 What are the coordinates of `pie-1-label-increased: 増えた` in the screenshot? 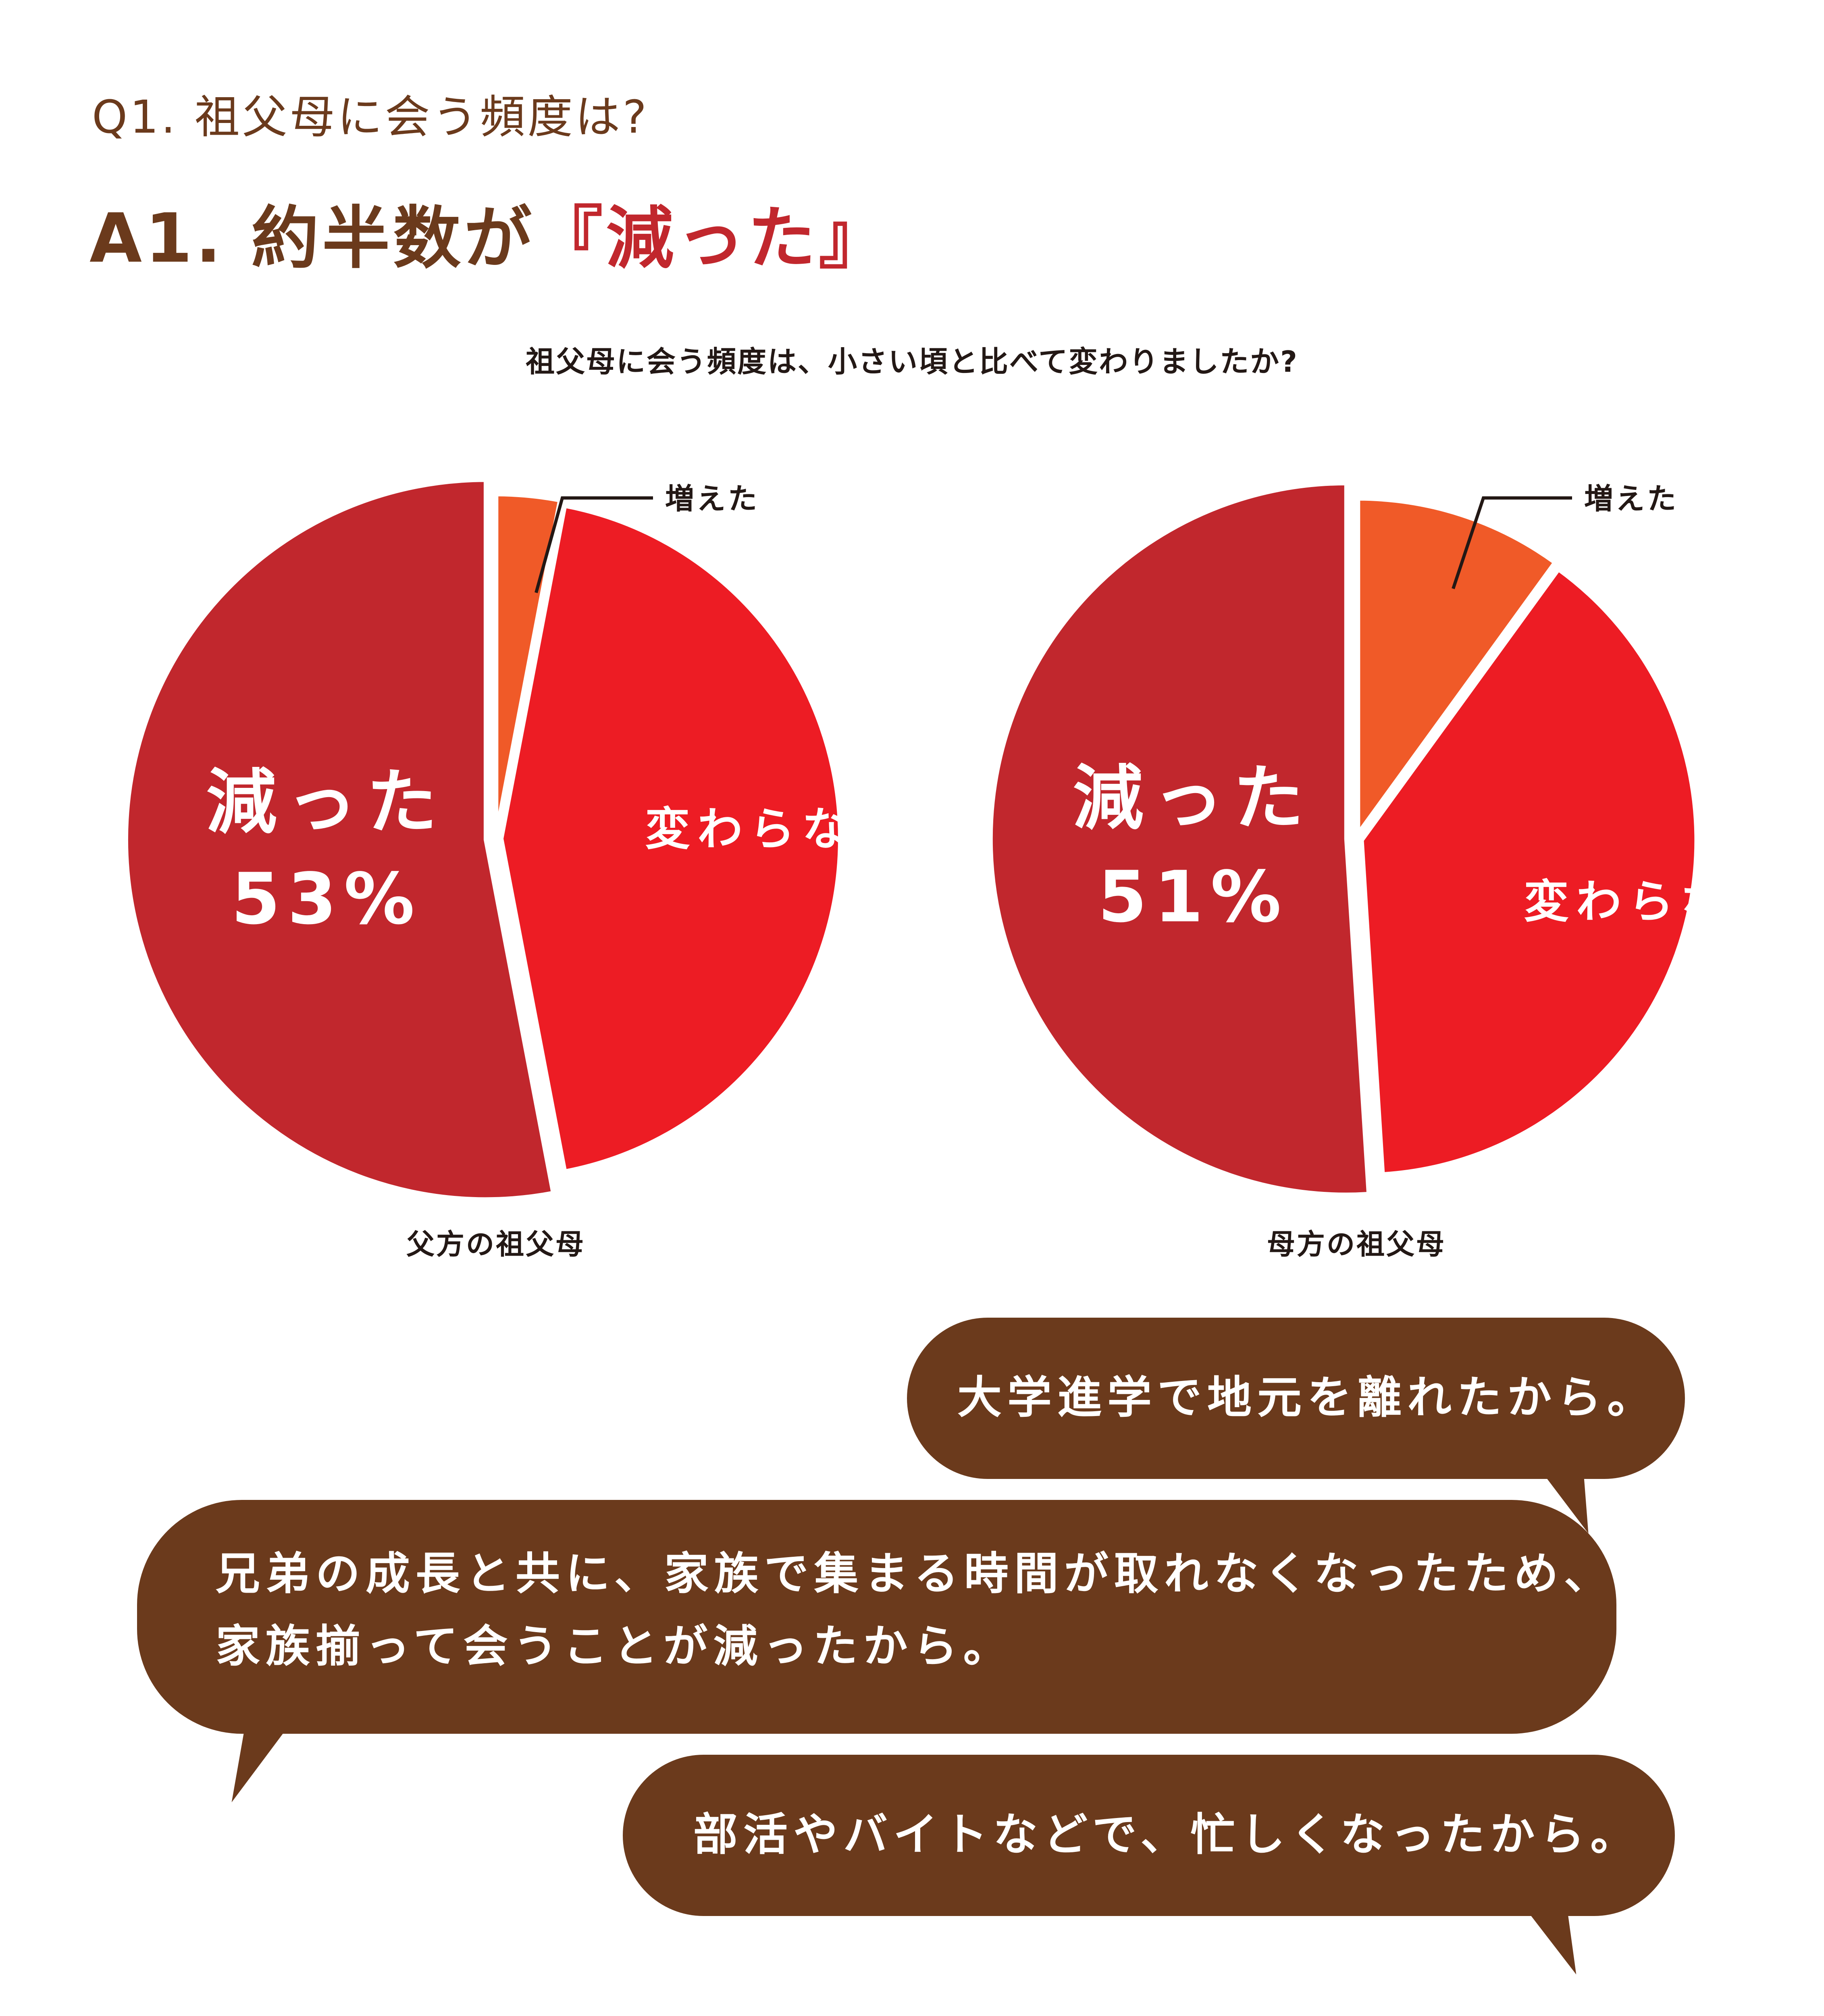 It's located at (712, 499).